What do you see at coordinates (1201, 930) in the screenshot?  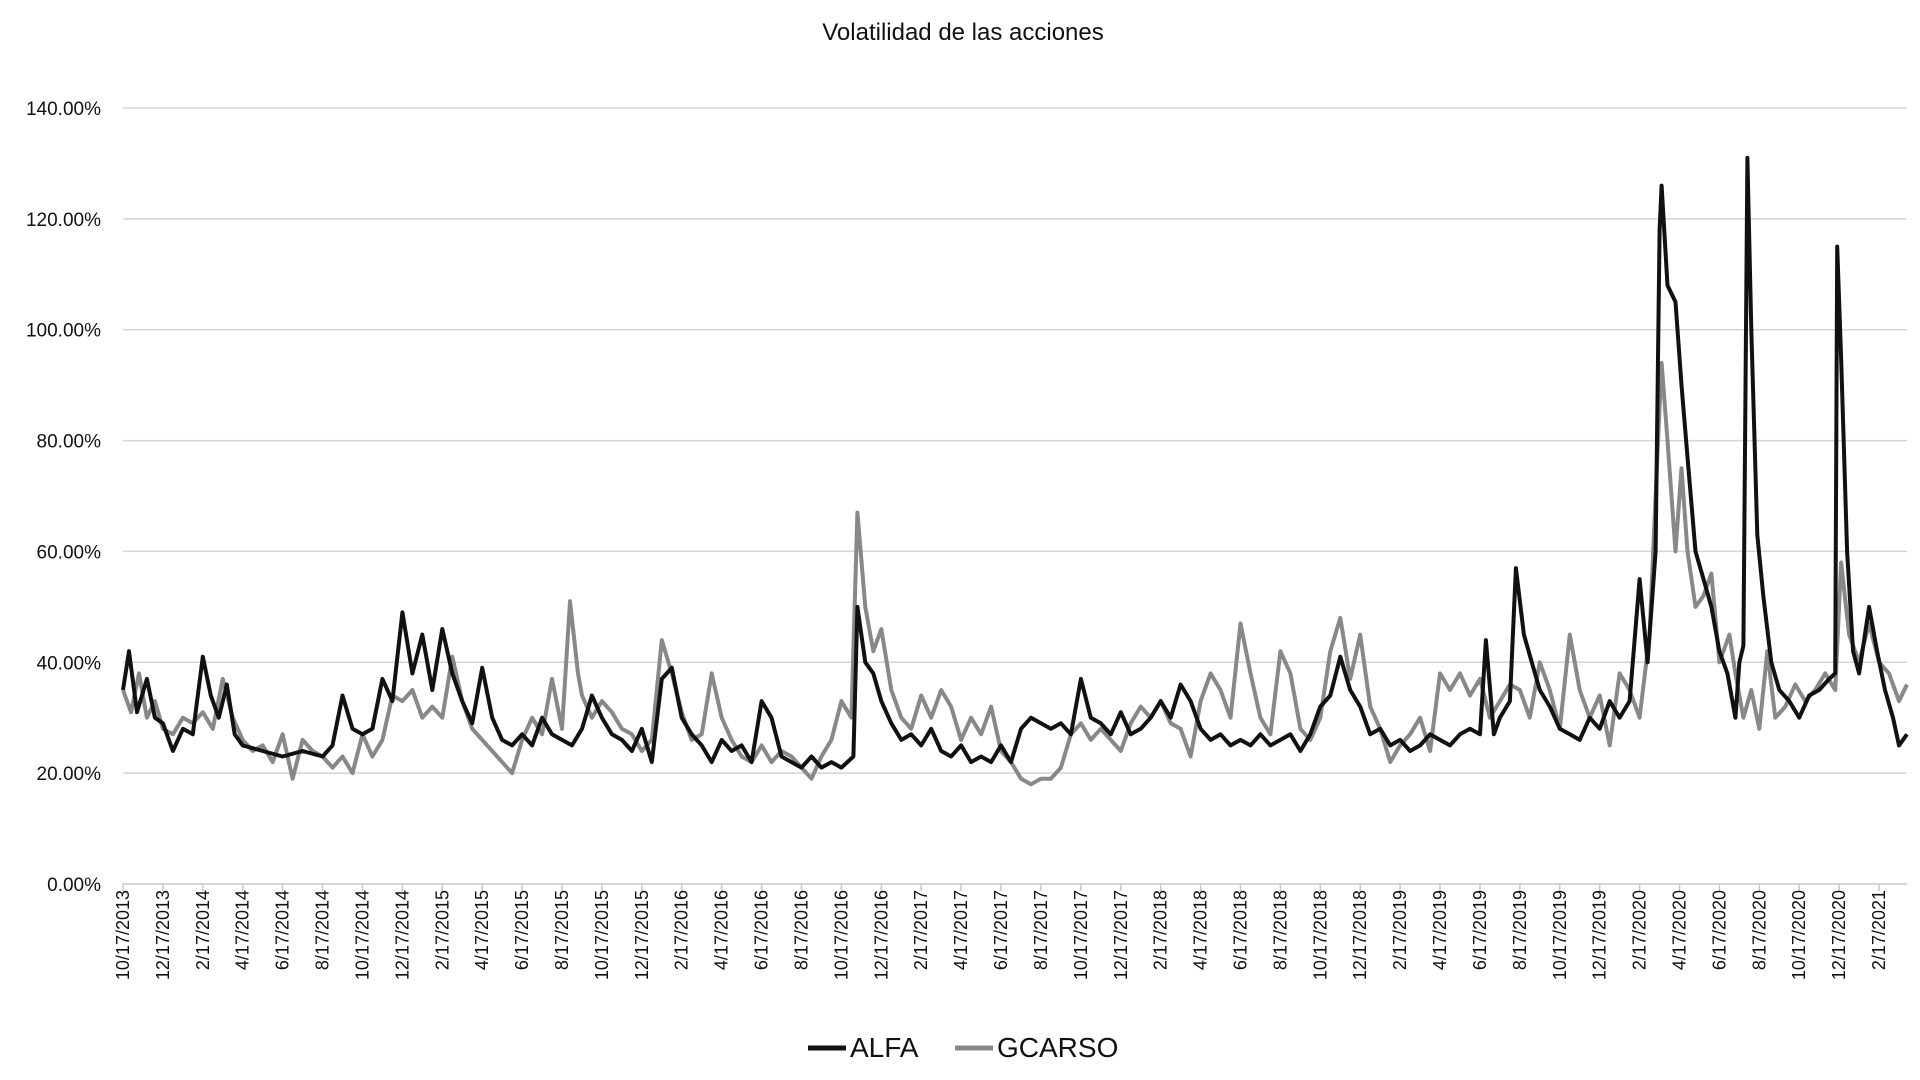 I see `x-tick-label: 4/17/2018` at bounding box center [1201, 930].